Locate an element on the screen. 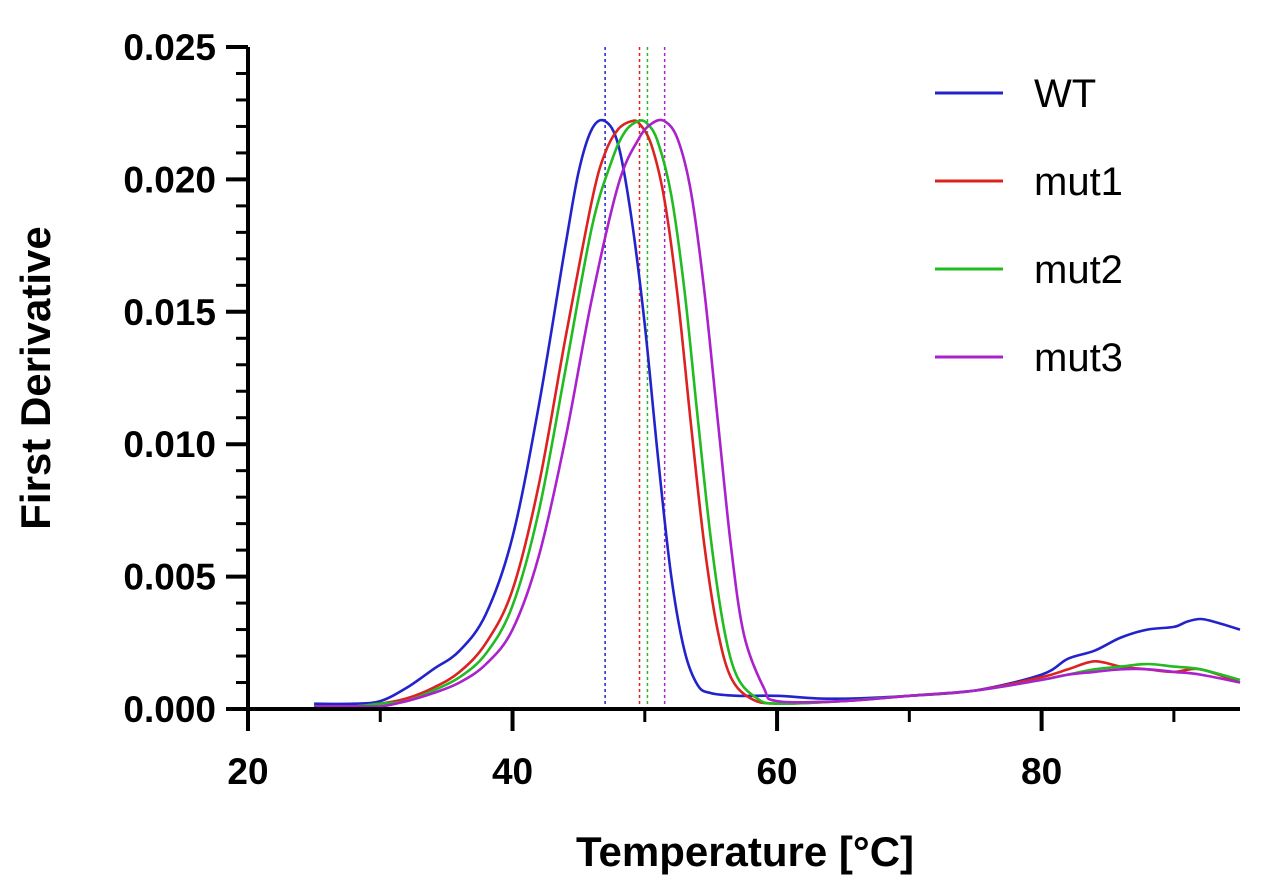  legend-label-WT: WT is located at coordinates (1065, 94).